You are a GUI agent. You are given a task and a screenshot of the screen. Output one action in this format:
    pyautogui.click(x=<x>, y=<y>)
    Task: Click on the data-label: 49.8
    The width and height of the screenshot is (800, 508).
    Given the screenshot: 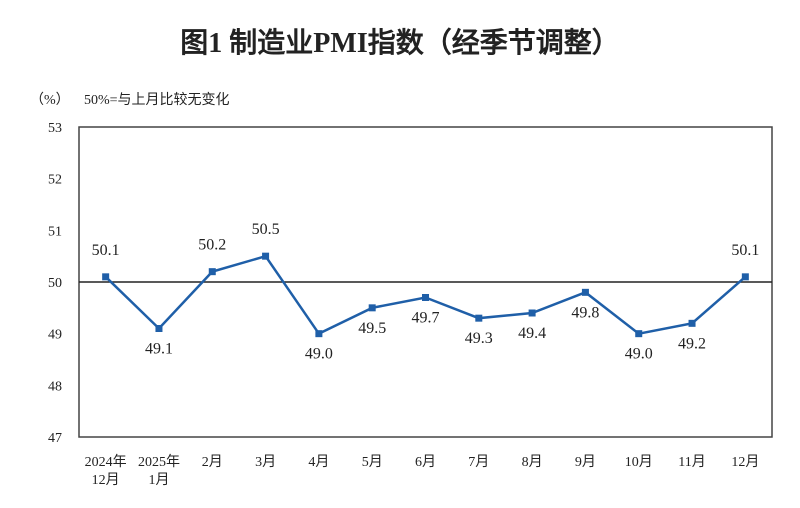 What is the action you would take?
    pyautogui.click(x=585, y=312)
    